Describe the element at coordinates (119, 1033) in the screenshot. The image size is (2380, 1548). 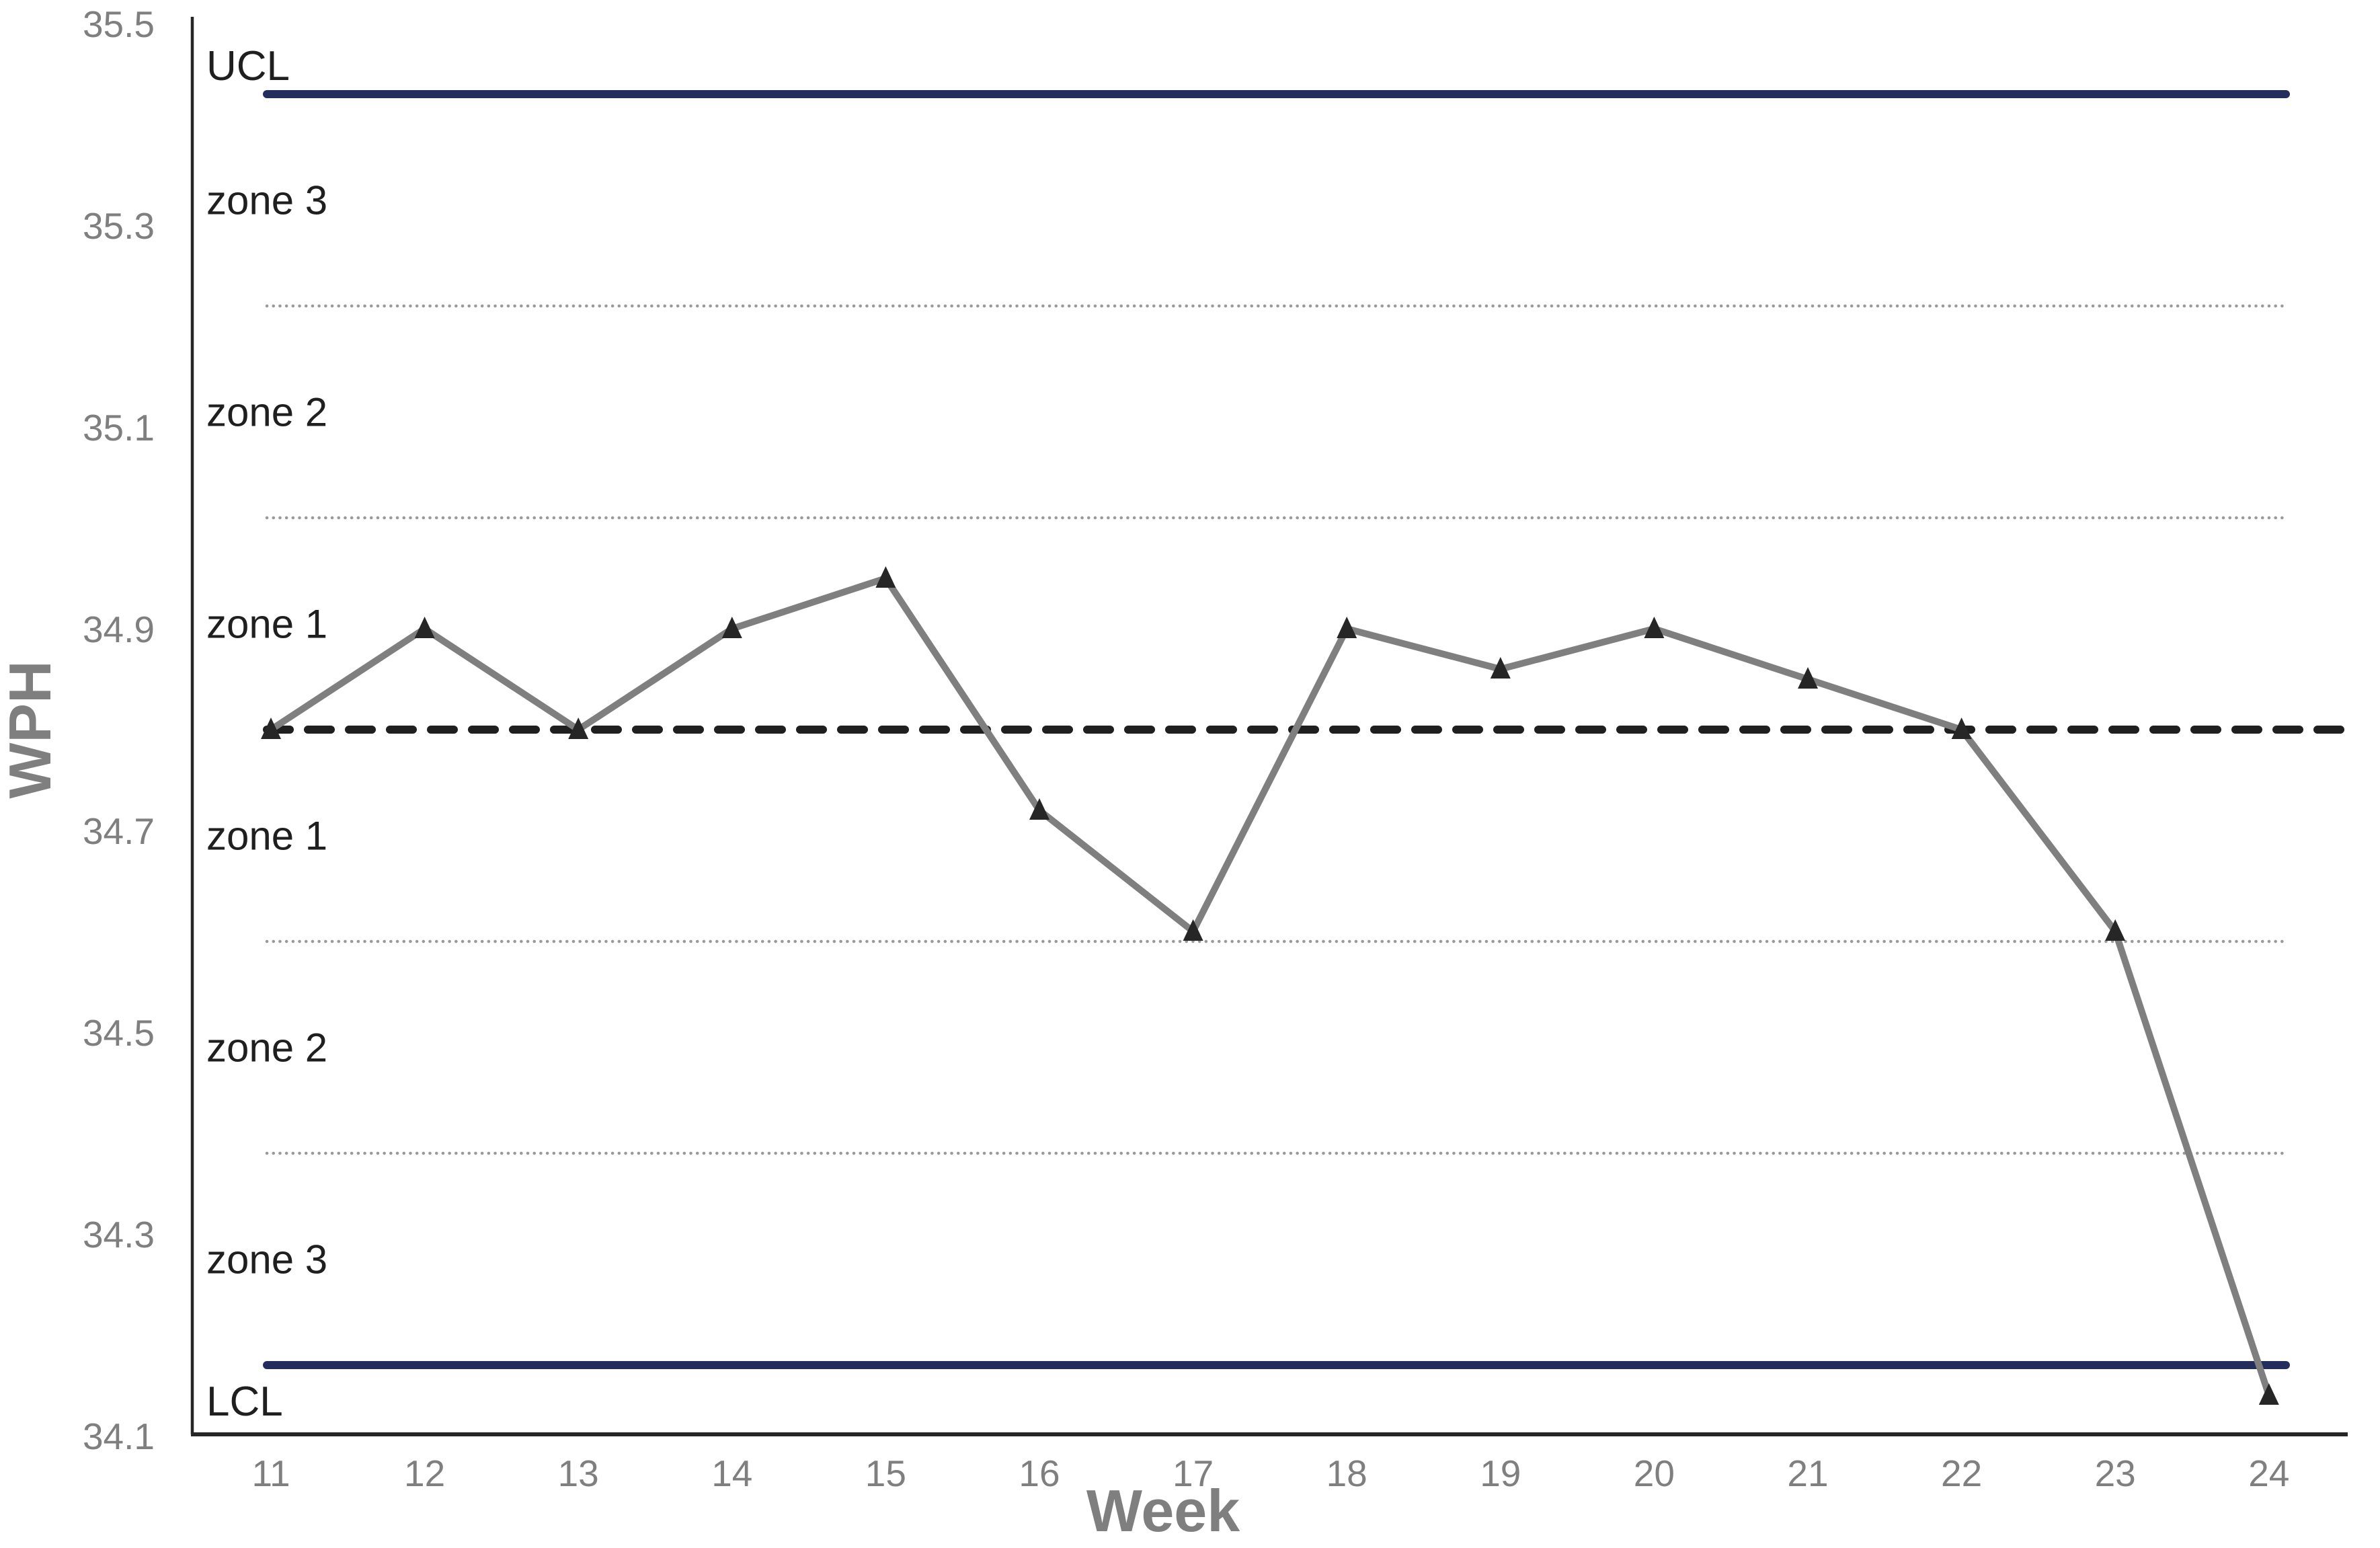
I see `y-tick-label: 34.5` at that location.